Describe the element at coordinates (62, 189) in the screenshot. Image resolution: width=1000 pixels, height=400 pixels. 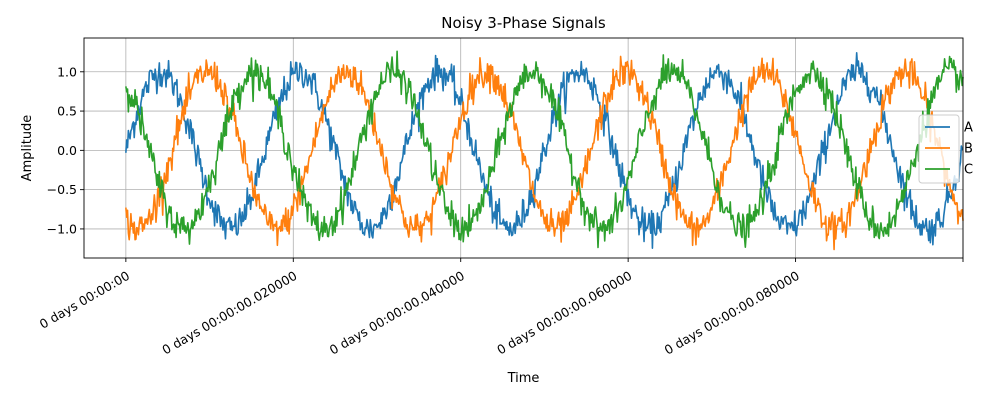
I see `y-tick-label: −0.5` at that location.